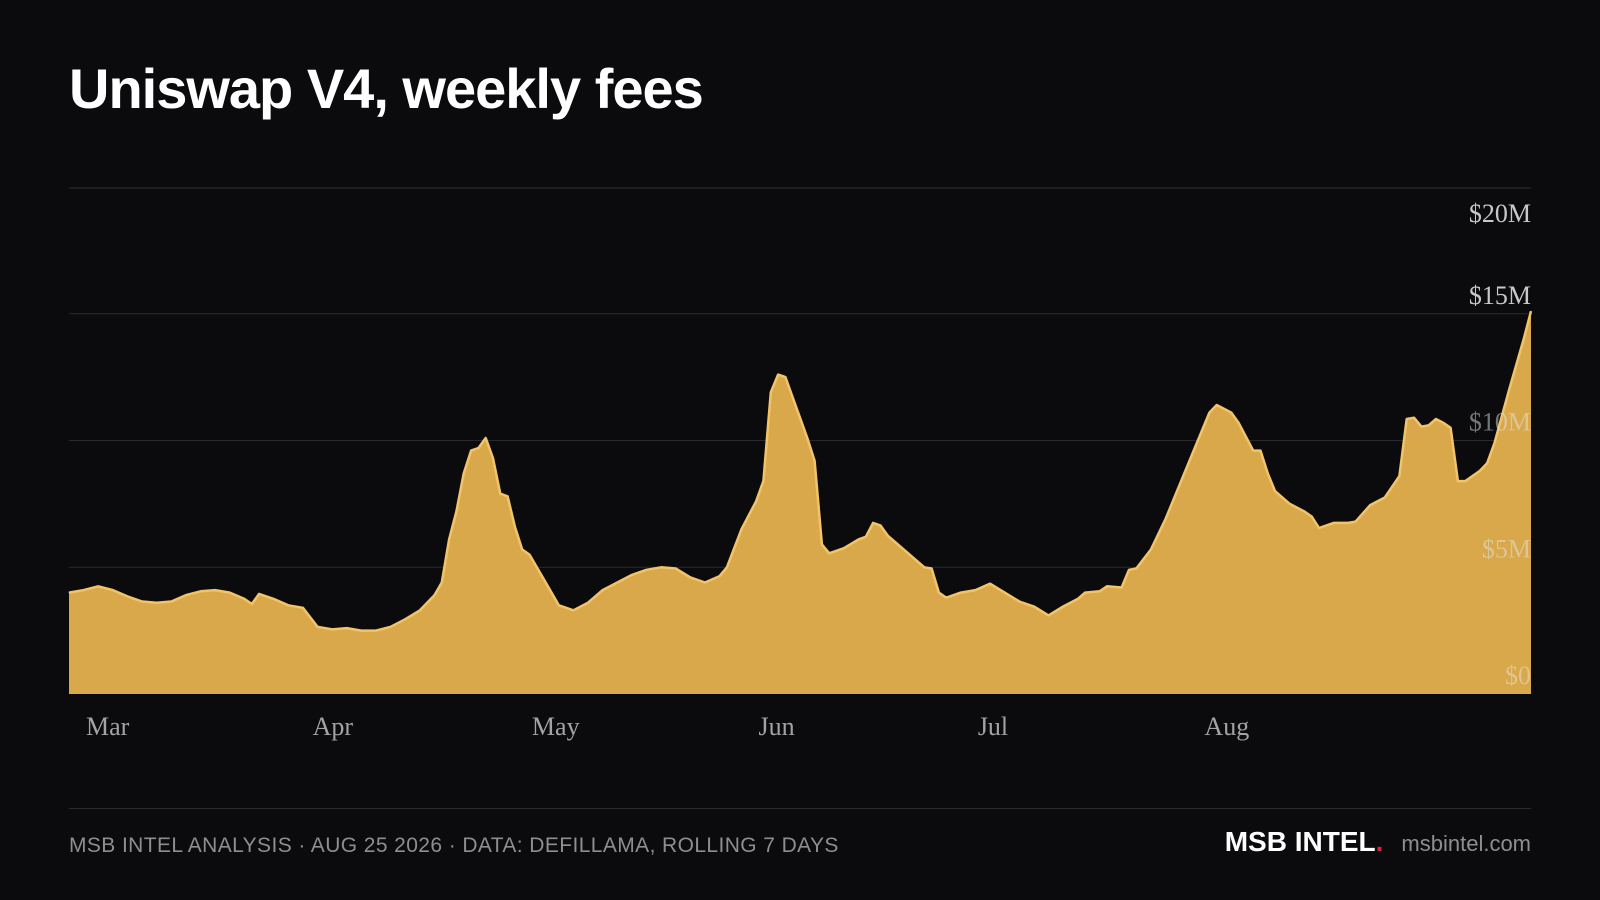 The image size is (1600, 900). I want to click on y-tick-label: $10M, so click(1500, 422).